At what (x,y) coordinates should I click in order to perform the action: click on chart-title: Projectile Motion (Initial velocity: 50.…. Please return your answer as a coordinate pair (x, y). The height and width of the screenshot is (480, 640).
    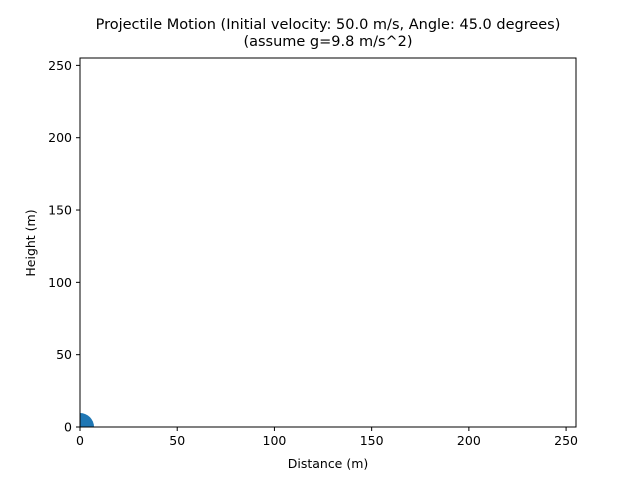
    Looking at the image, I should click on (328, 25).